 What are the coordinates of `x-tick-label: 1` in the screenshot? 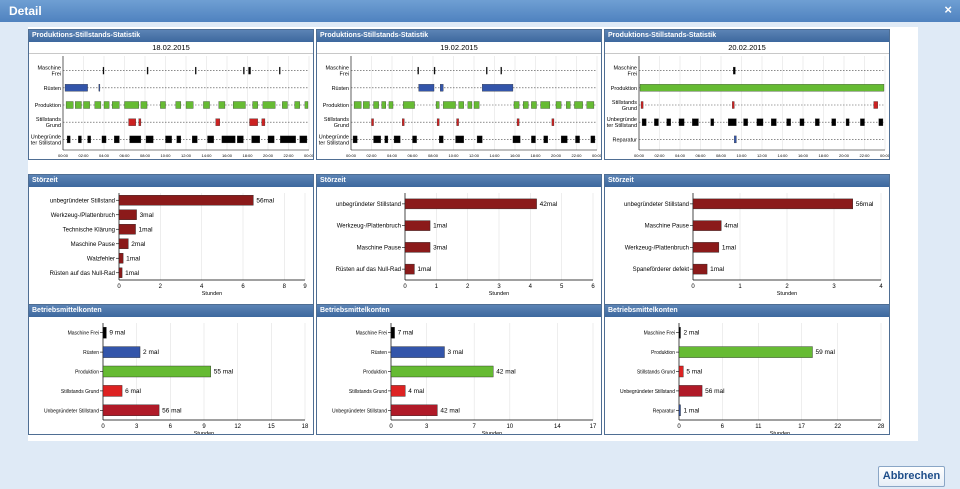 It's located at (437, 287).